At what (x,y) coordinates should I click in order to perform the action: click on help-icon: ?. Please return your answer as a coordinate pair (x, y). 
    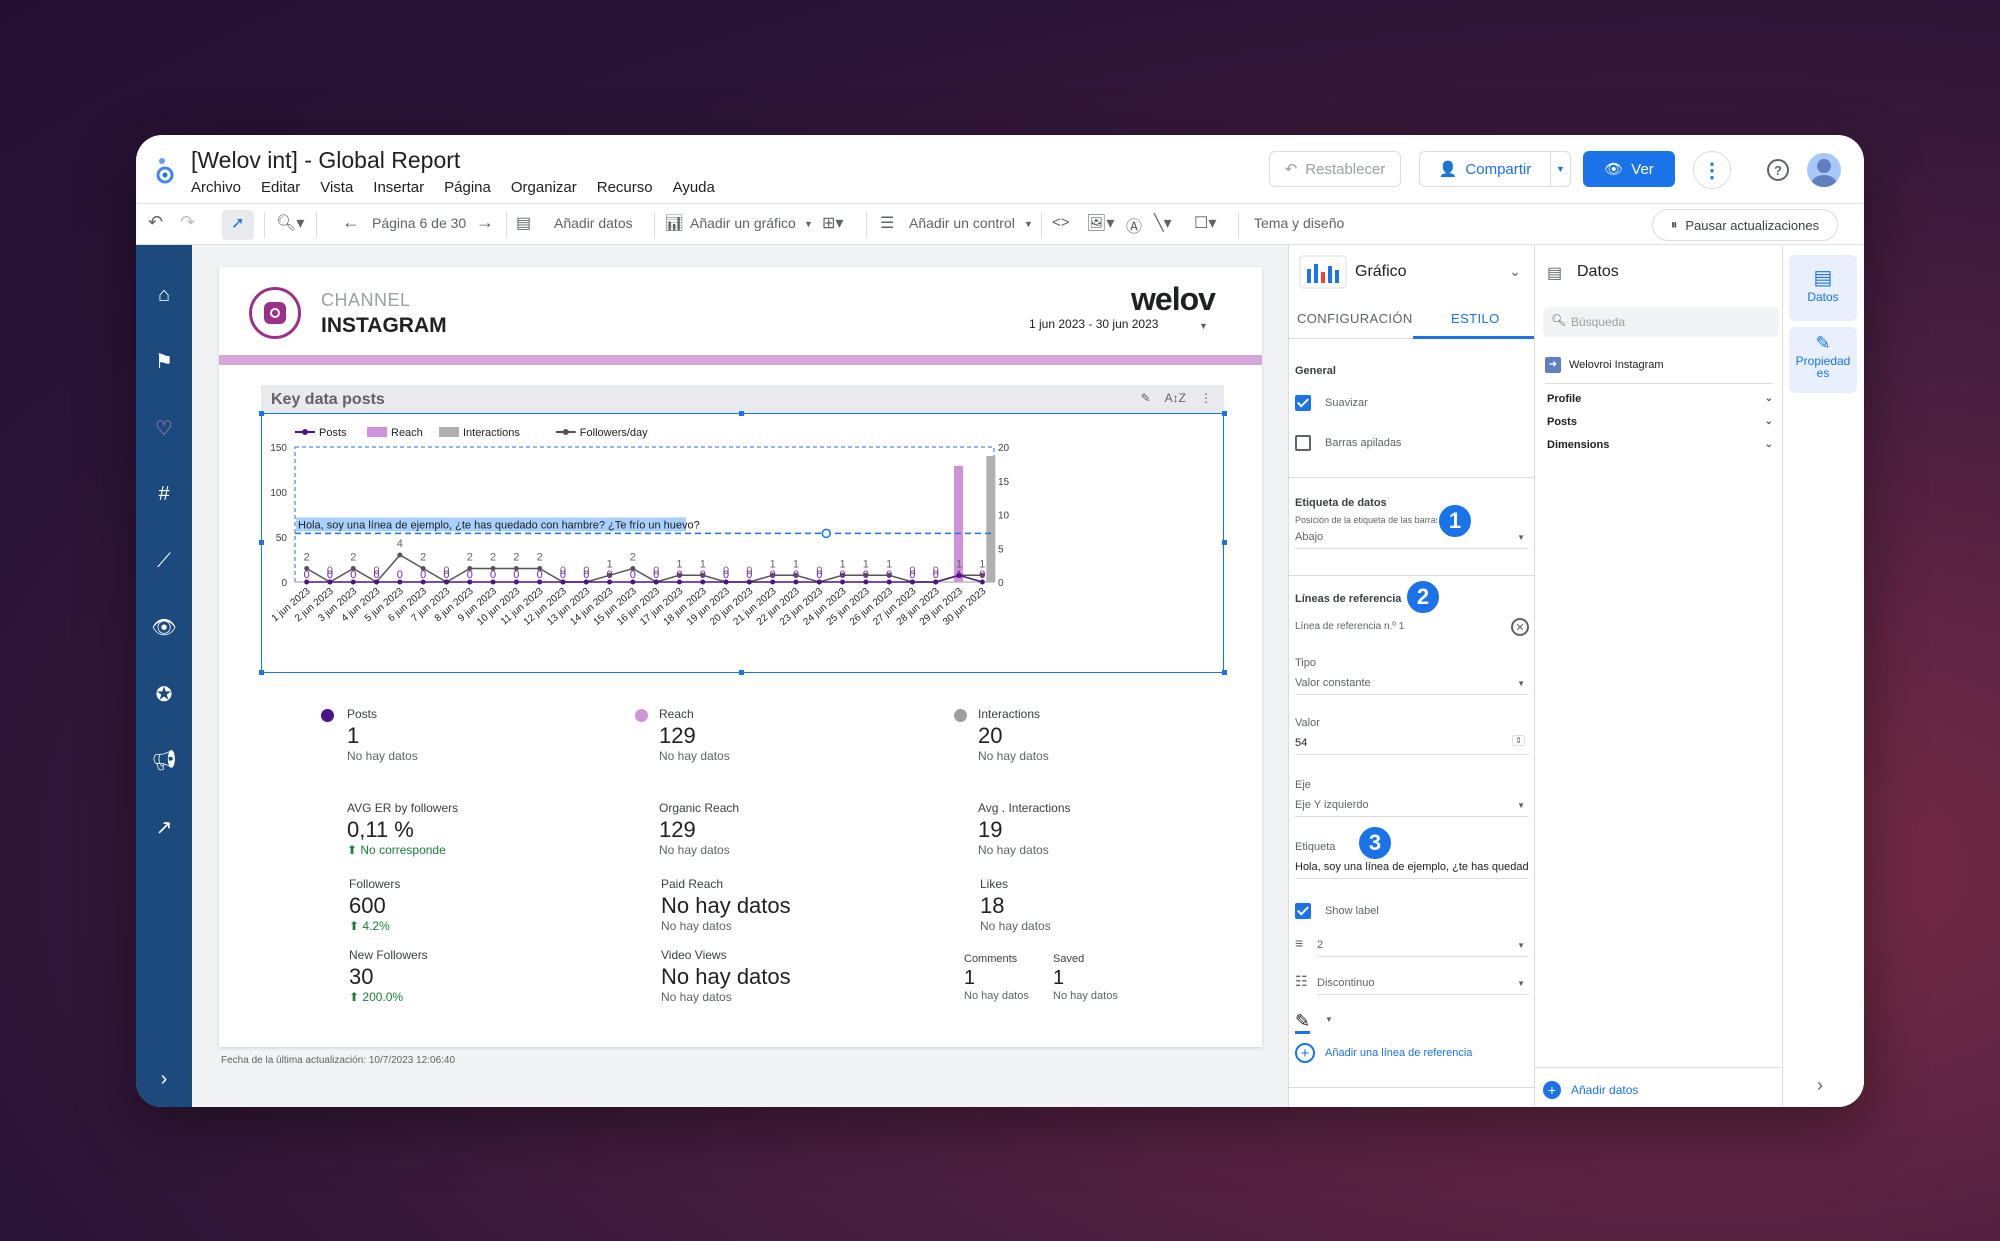
    Looking at the image, I should click on (1778, 170).